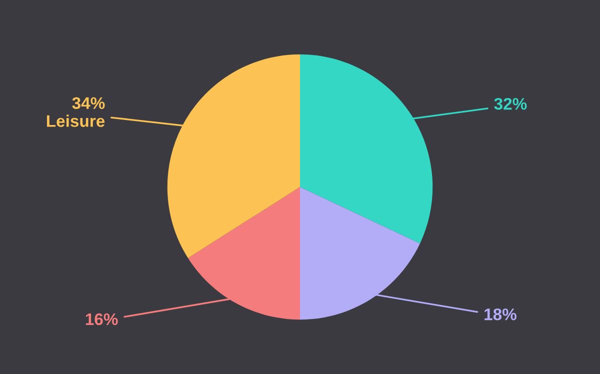 Image resolution: width=600 pixels, height=374 pixels. What do you see at coordinates (88, 103) in the screenshot?
I see `data-label: 34%` at bounding box center [88, 103].